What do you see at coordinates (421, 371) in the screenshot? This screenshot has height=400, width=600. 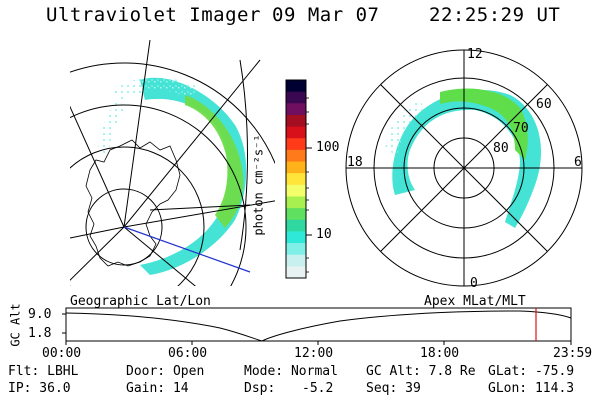 I see `gc-altitude-status: GC Alt: 7.8 Re` at bounding box center [421, 371].